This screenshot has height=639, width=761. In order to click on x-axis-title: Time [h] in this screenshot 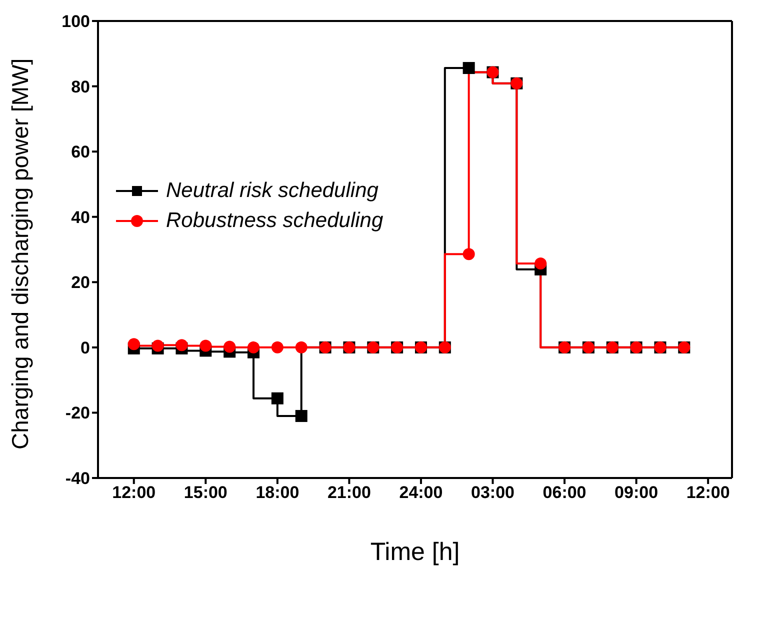, I will do `click(415, 552)`.